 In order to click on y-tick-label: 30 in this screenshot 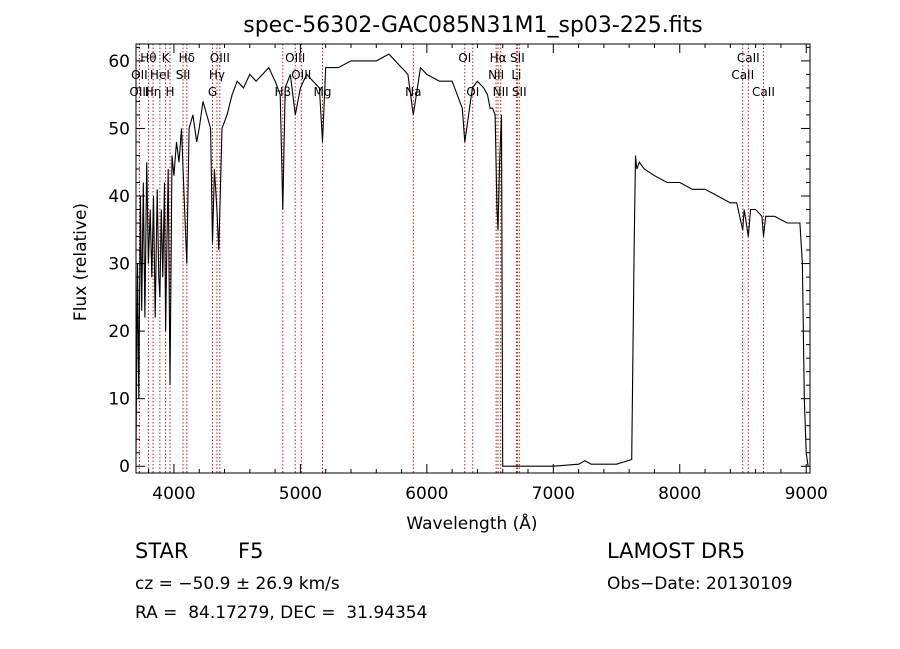, I will do `click(119, 265)`.